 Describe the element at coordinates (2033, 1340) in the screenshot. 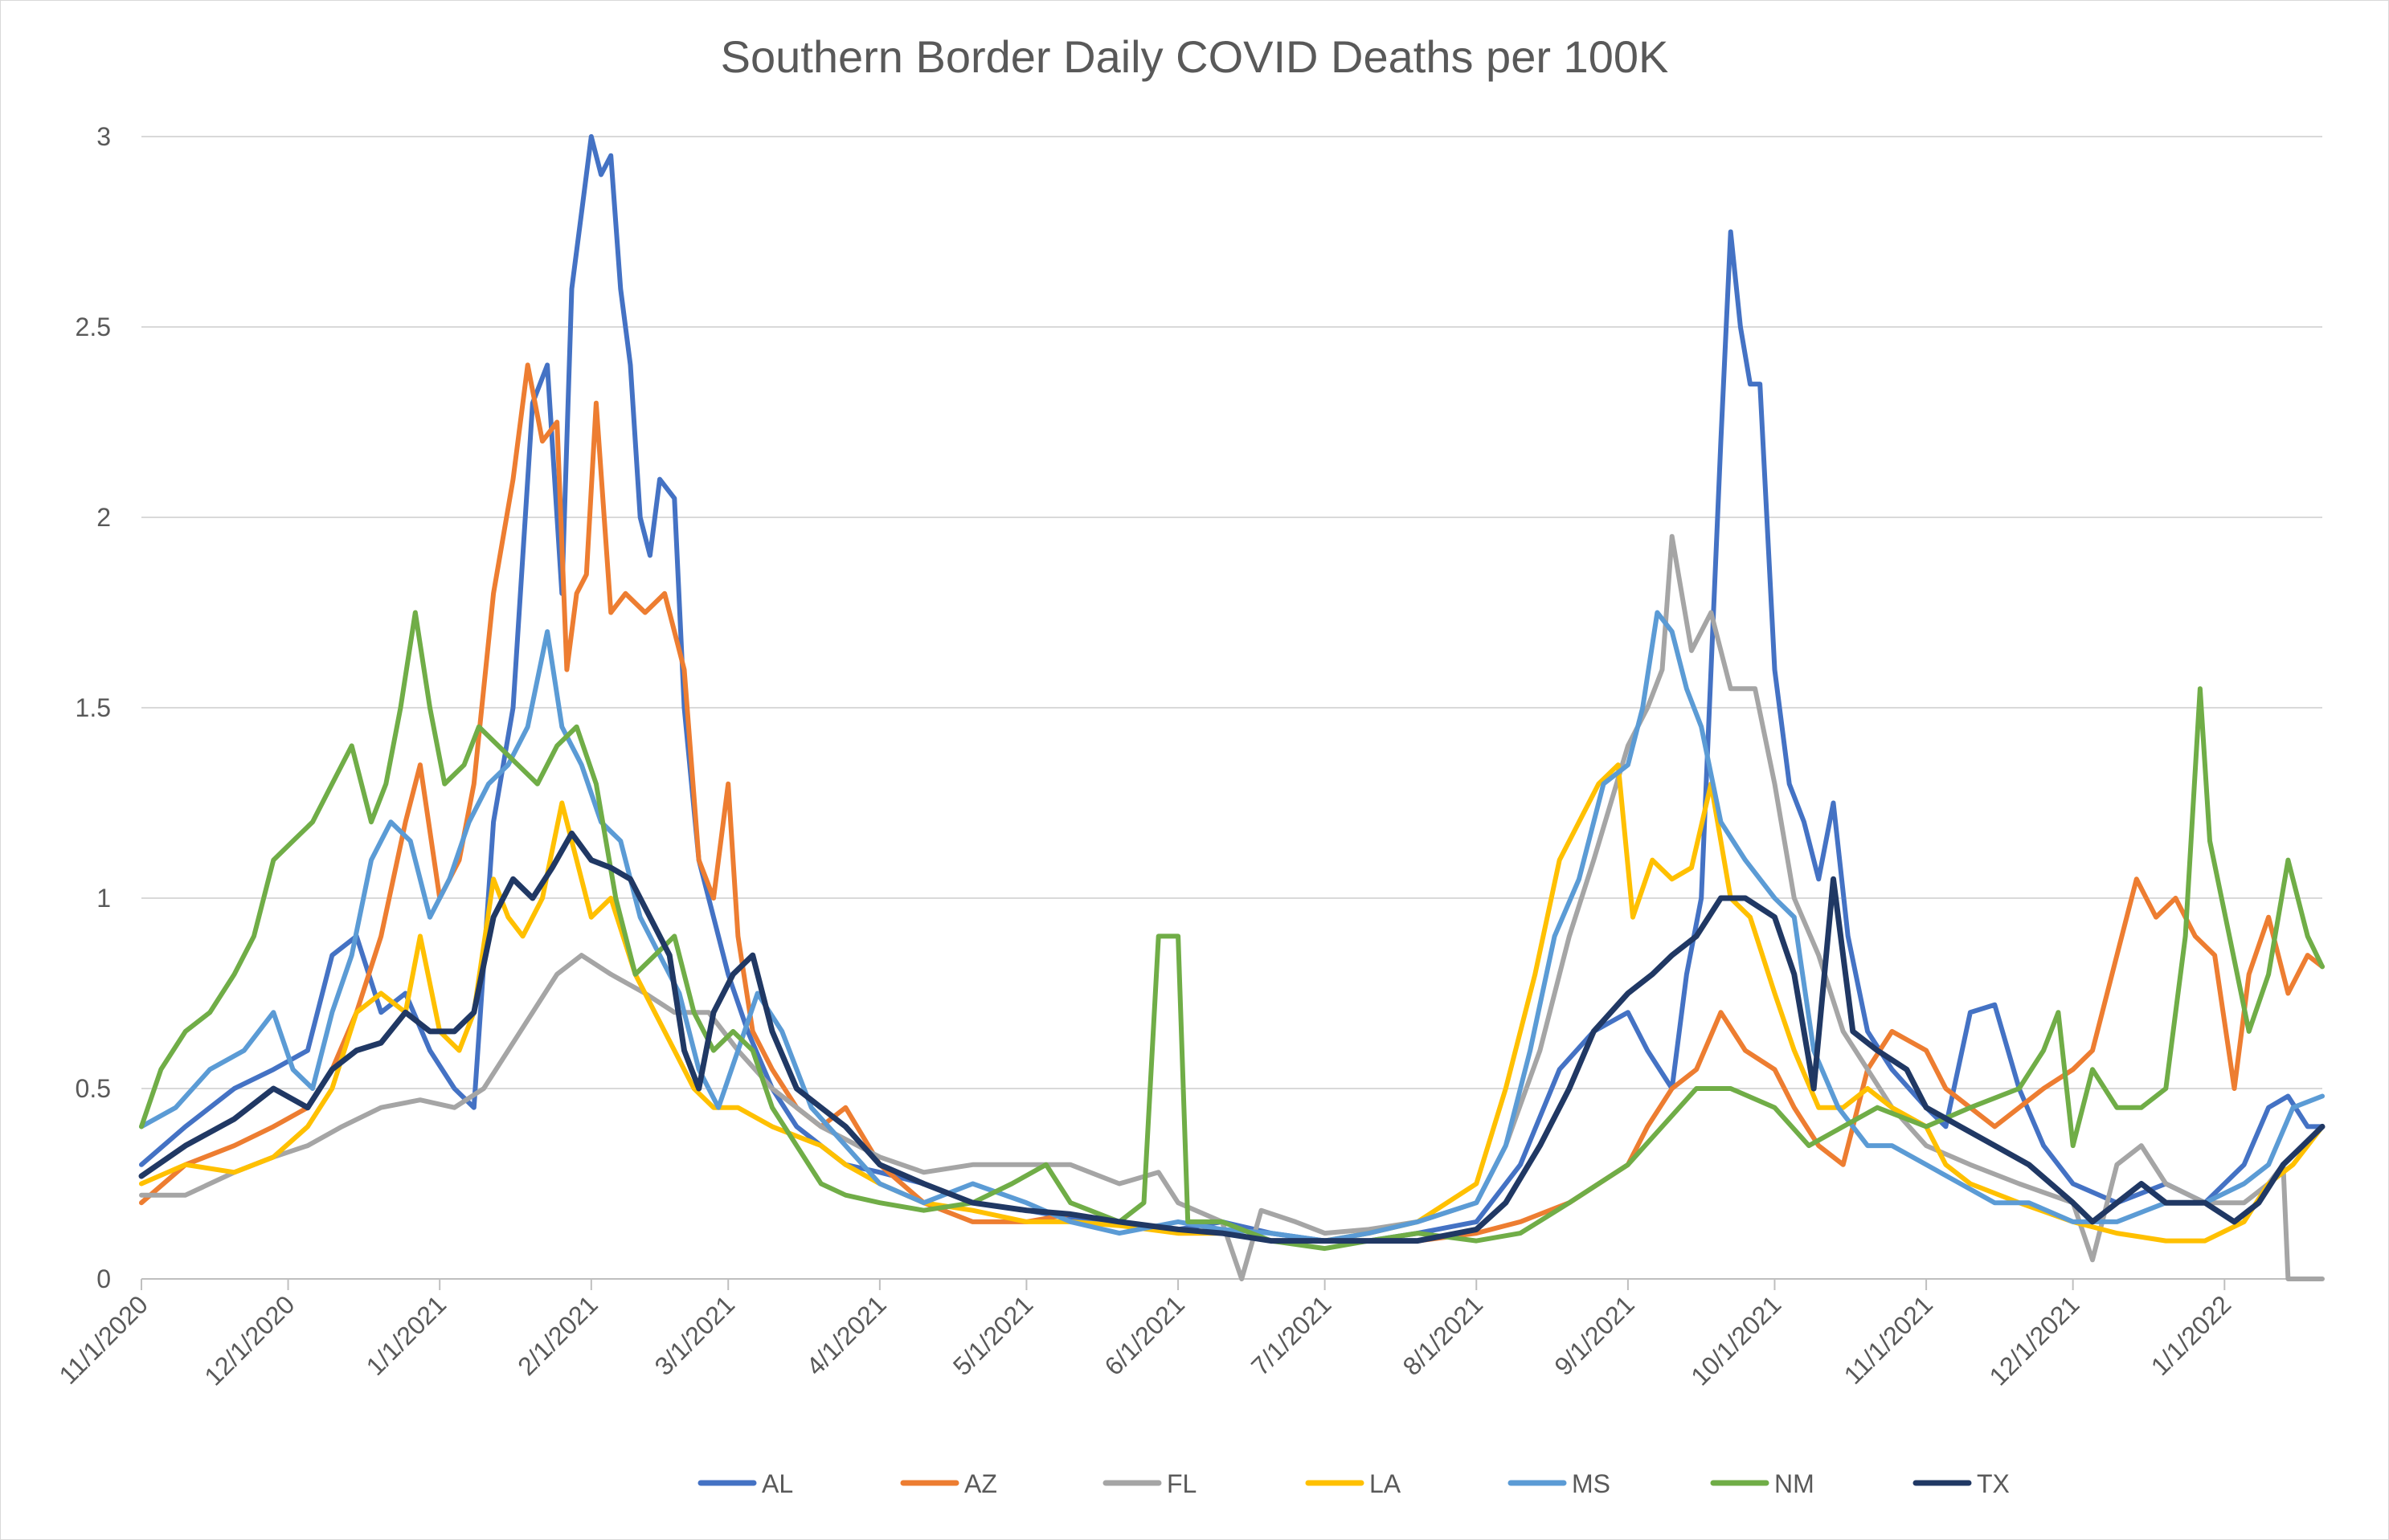

I see `x-tick-label: 12/1/2021` at that location.